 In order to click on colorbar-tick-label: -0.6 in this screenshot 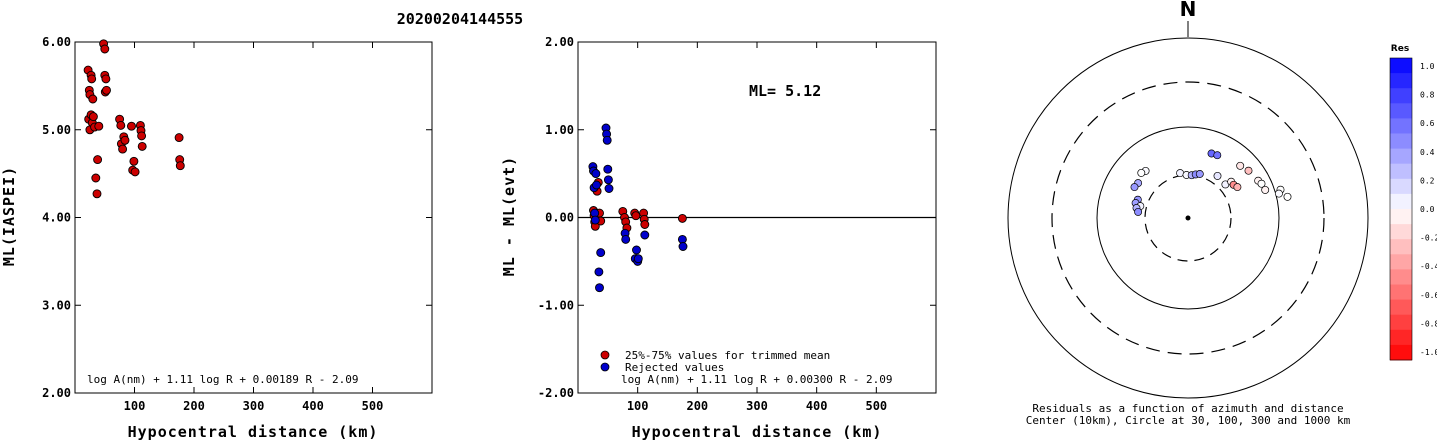, I will do `click(1428, 295)`.